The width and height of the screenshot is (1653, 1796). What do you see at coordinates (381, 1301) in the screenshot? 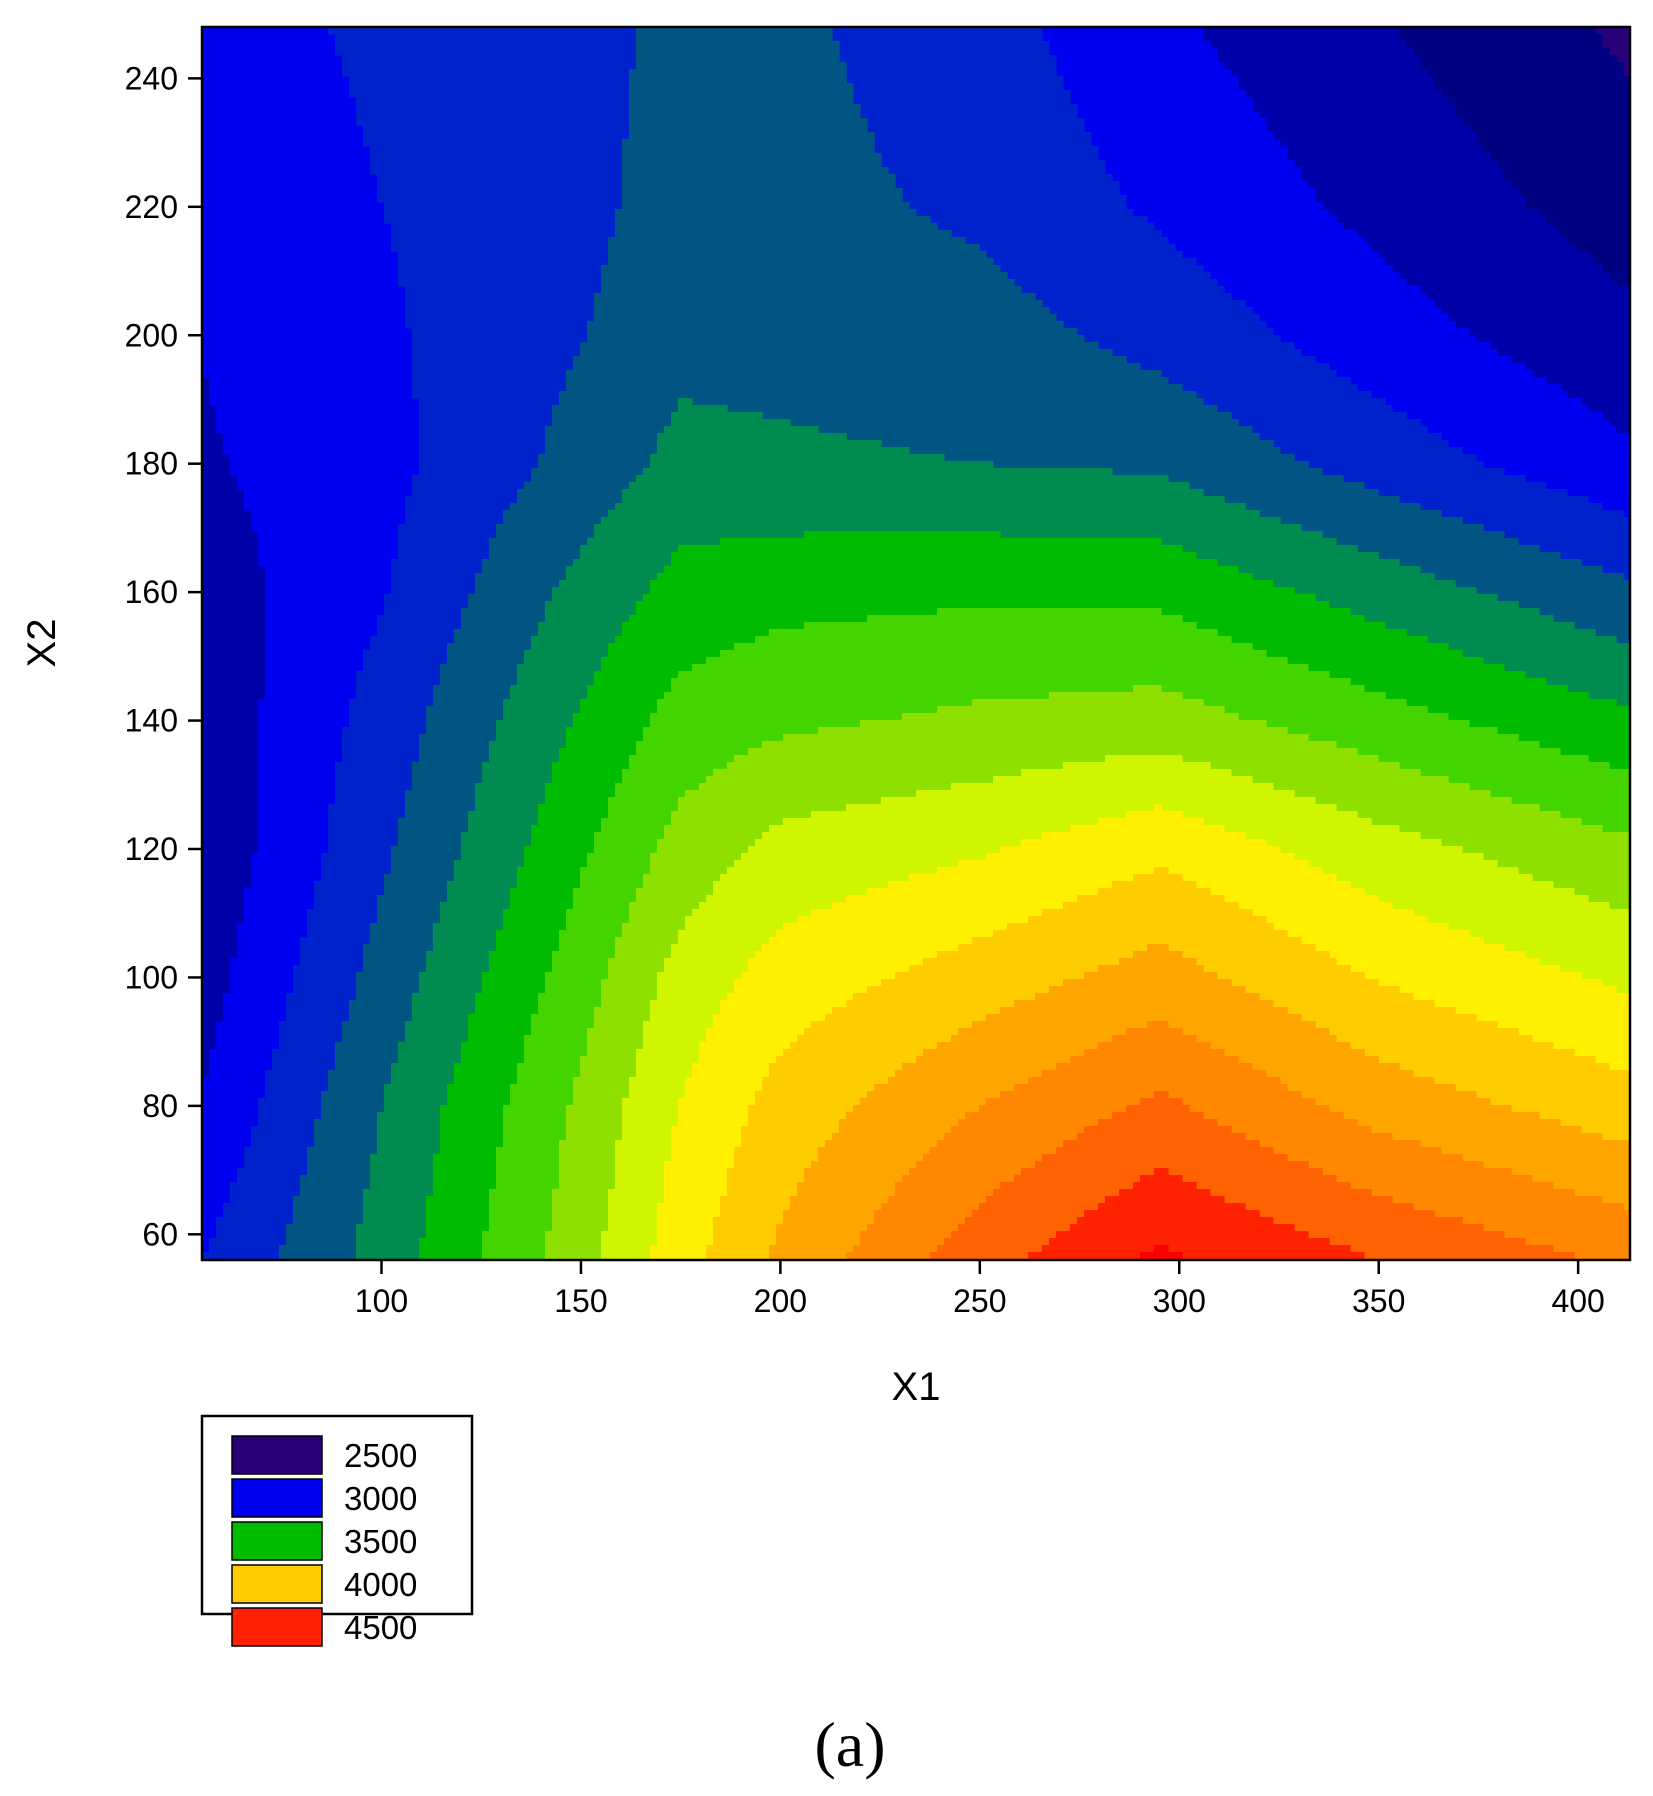
I see `x-tick-label: 100` at bounding box center [381, 1301].